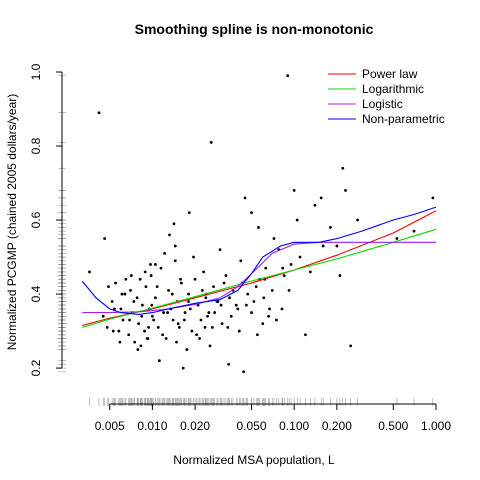  Describe the element at coordinates (152, 426) in the screenshot. I see `x-tick-label: 0.010` at that location.